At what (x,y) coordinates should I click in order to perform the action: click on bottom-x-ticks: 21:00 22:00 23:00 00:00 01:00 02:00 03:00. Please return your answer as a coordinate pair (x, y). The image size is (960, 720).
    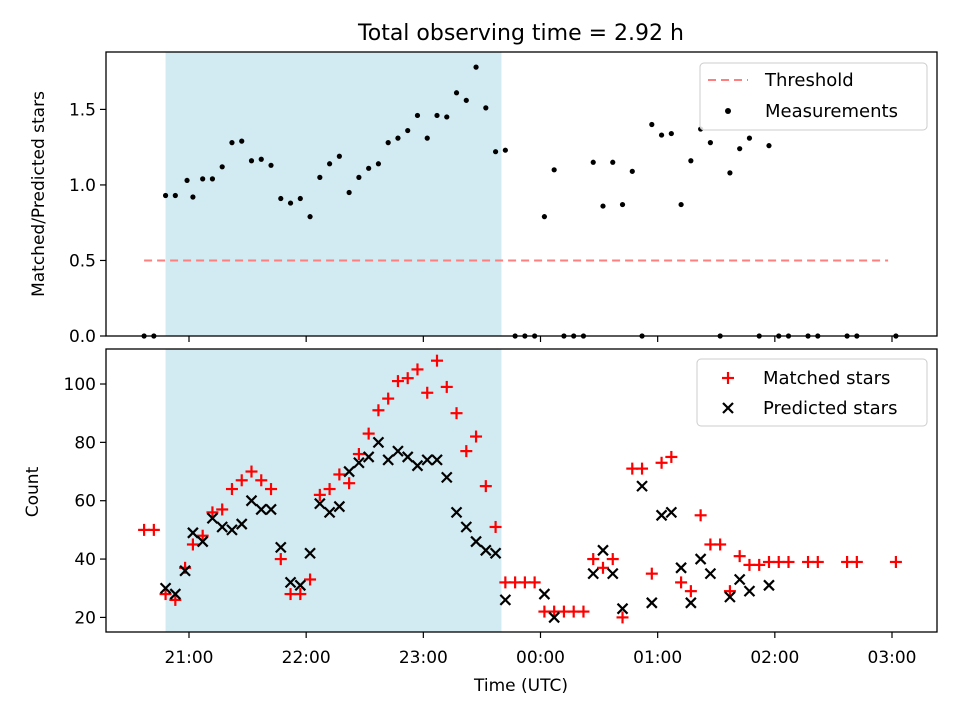
    Looking at the image, I should click on (541, 650).